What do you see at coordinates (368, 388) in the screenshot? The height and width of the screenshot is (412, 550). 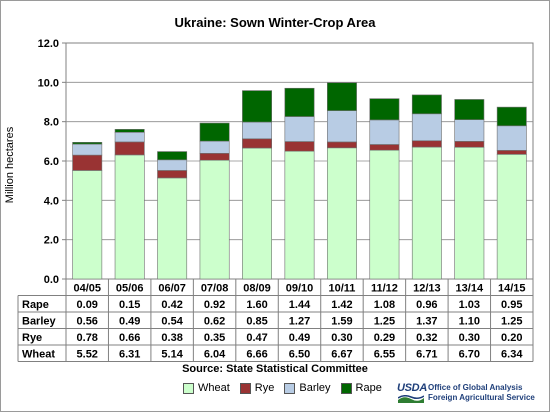 I see `legend-label-rape: Rape` at bounding box center [368, 388].